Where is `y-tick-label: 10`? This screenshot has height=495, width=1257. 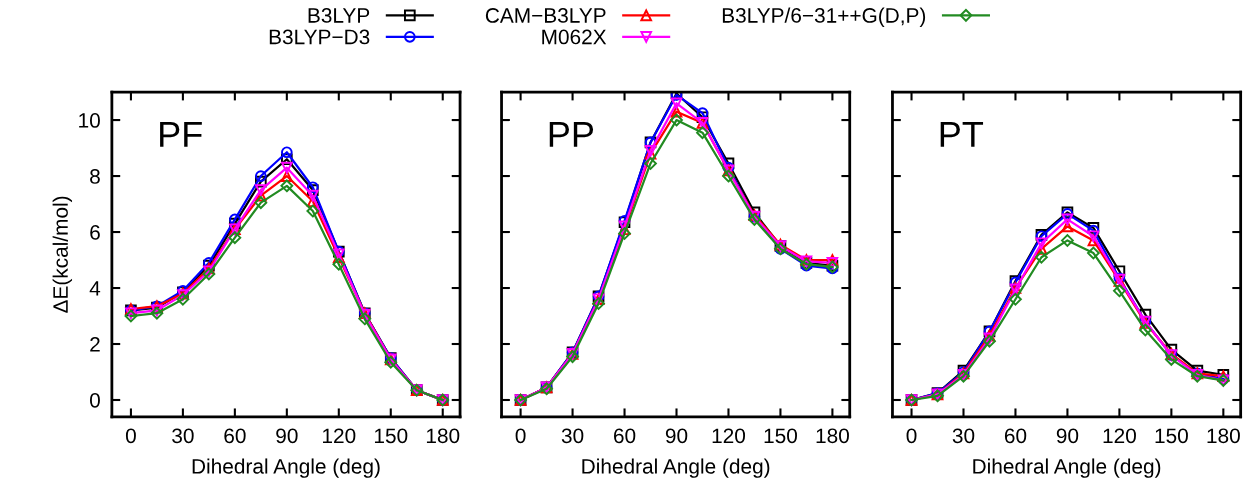
y-tick-label: 10 is located at coordinates (89, 120).